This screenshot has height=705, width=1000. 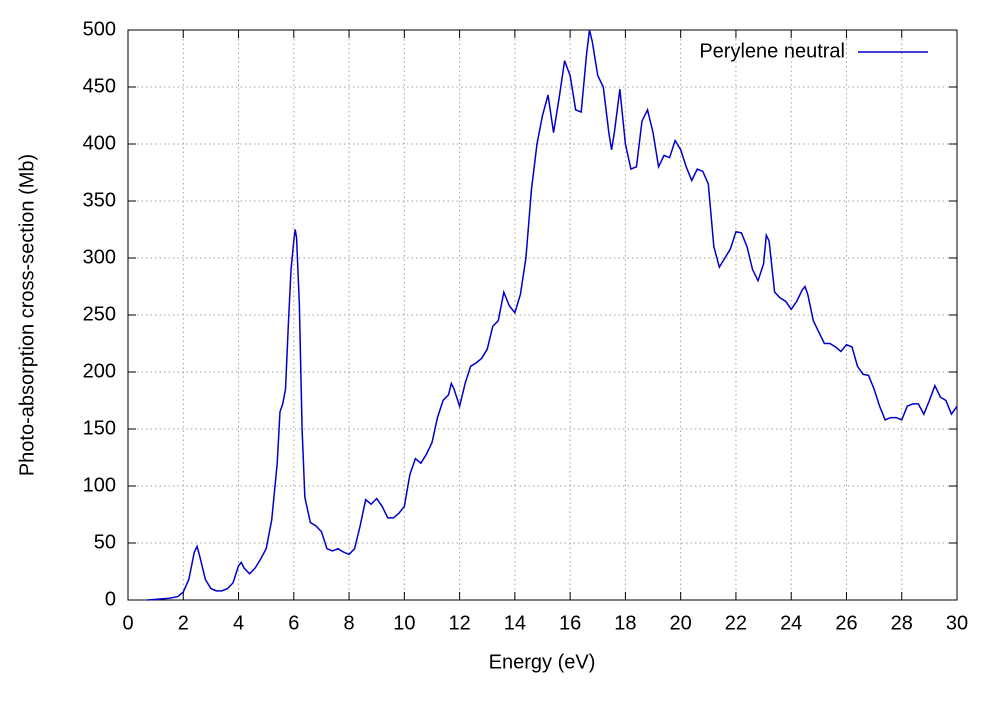 What do you see at coordinates (99, 314) in the screenshot?
I see `y-tick-label: 250` at bounding box center [99, 314].